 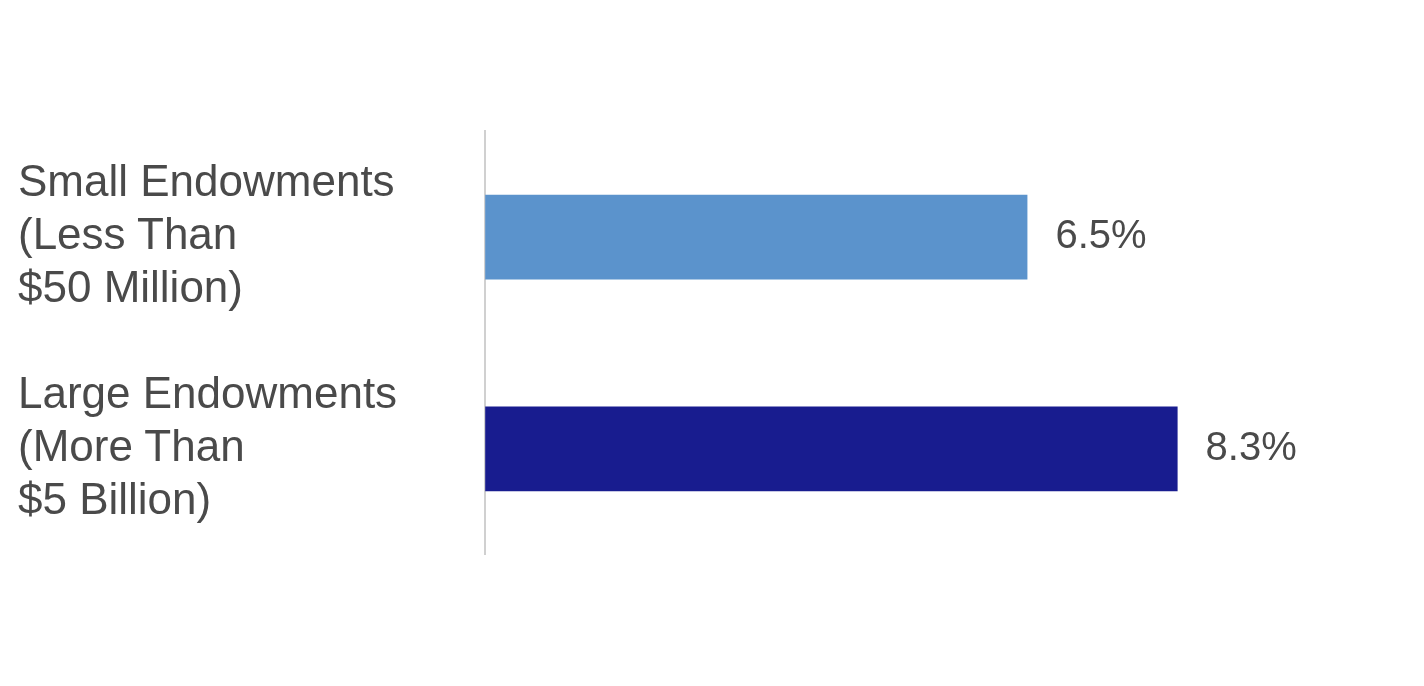 What do you see at coordinates (206, 234) in the screenshot?
I see `y-tick-label: Small Endowments (Less Than $50 Million)` at bounding box center [206, 234].